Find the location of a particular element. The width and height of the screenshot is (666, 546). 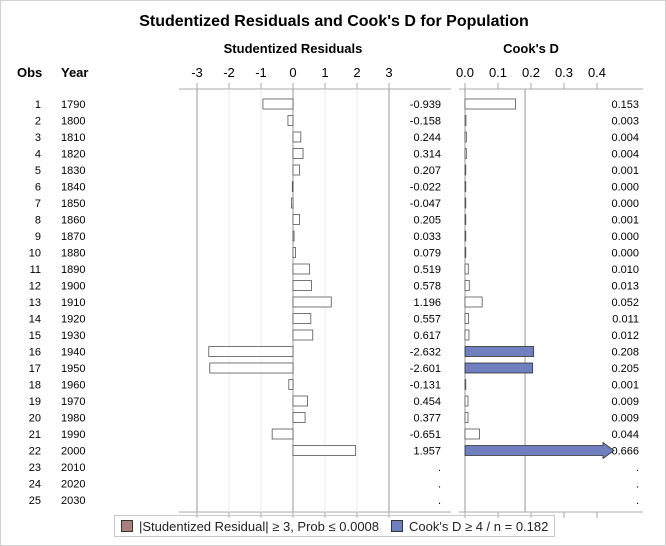

obs-label: 16 is located at coordinates (35, 353).